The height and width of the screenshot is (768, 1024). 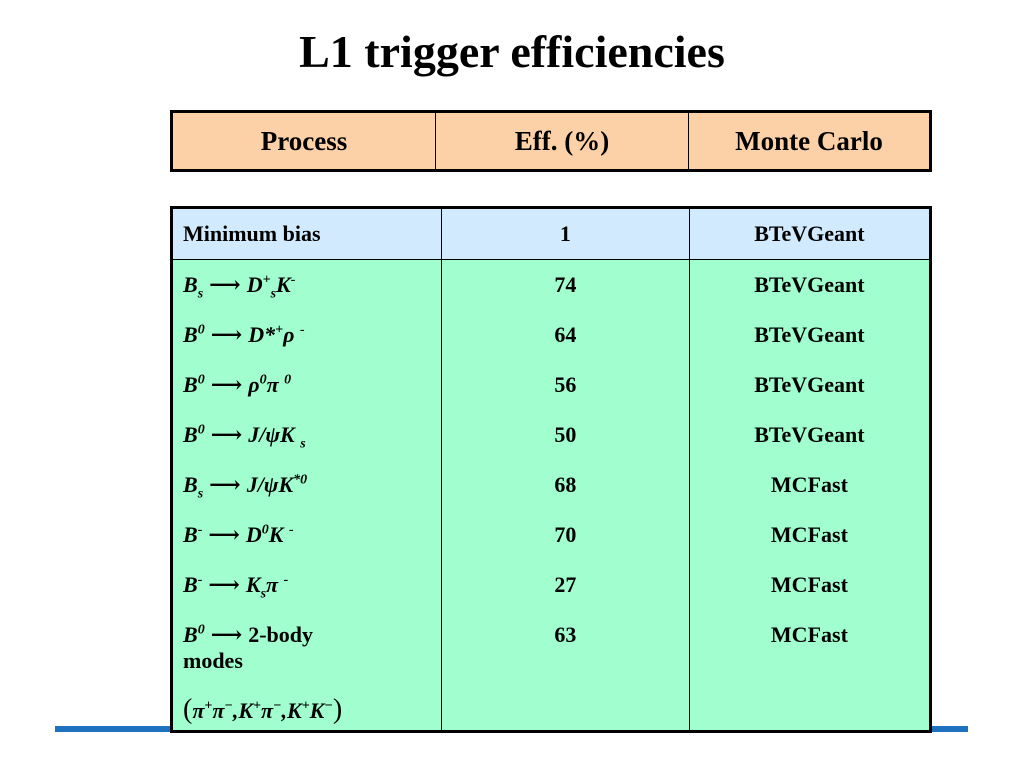 I want to click on process-text: Minimum bias, so click(x=252, y=233).